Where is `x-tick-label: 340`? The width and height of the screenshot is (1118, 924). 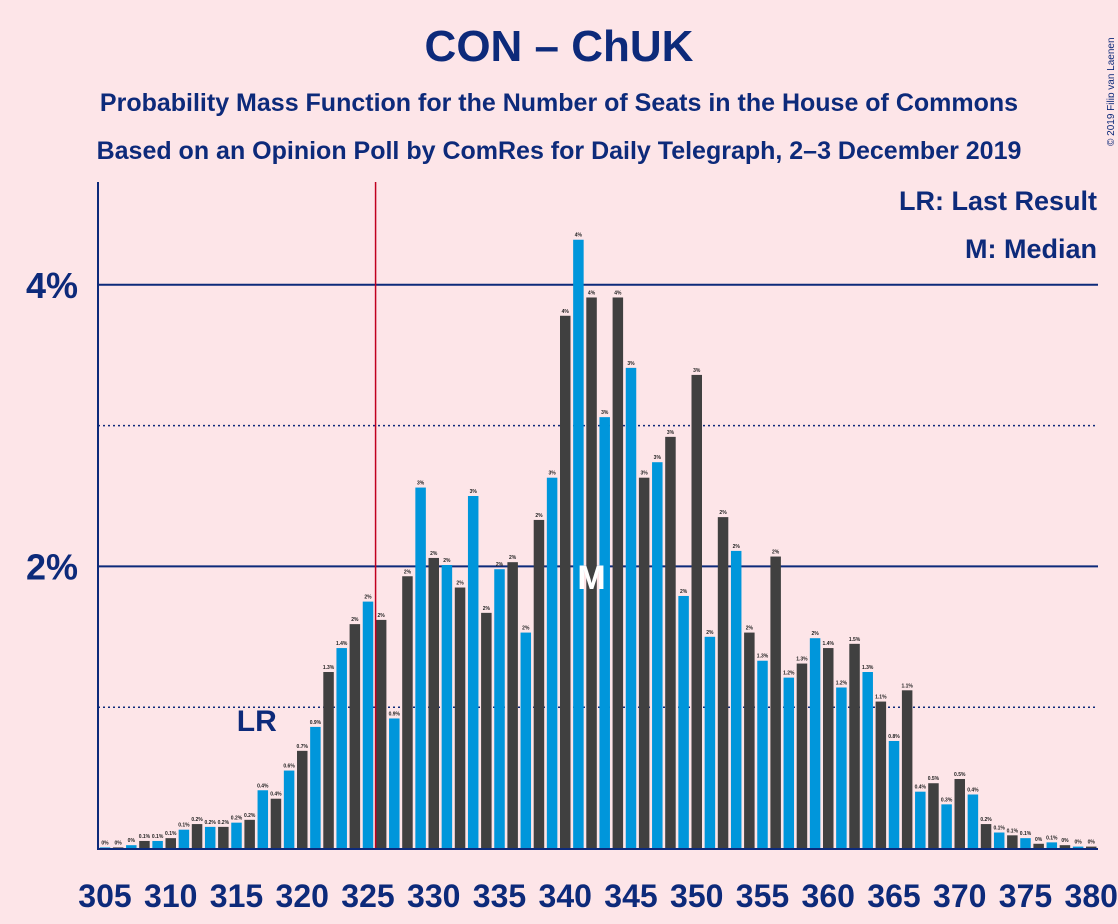 x-tick-label: 340 is located at coordinates (565, 896).